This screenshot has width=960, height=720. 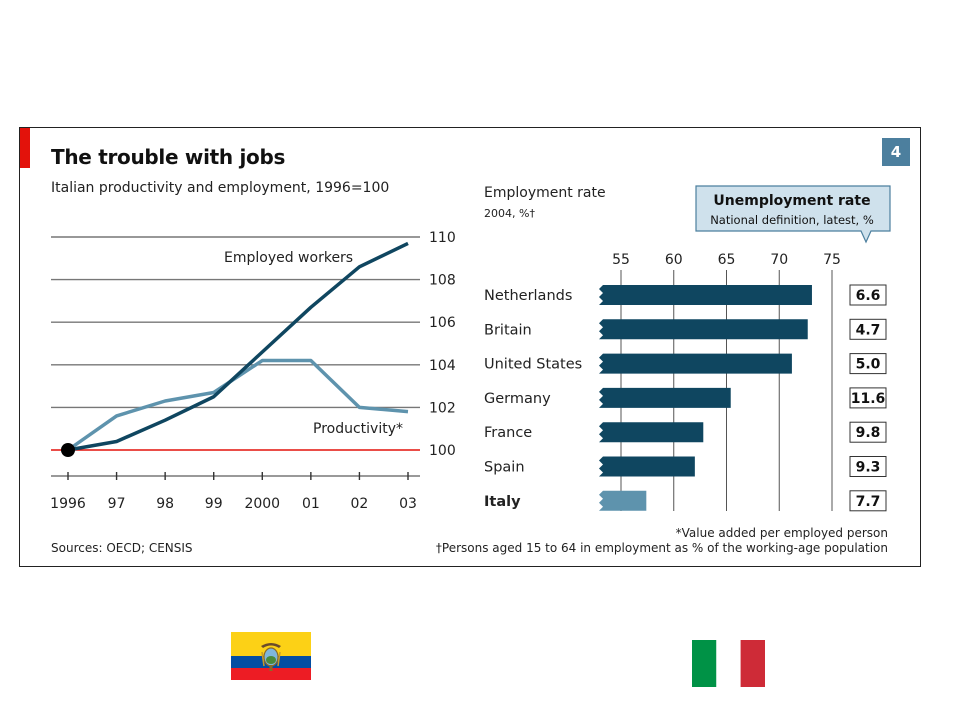 What do you see at coordinates (508, 433) in the screenshot?
I see `category-label: France` at bounding box center [508, 433].